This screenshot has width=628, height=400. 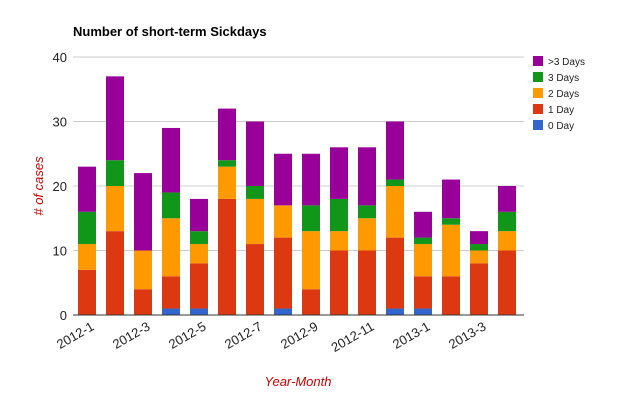 What do you see at coordinates (298, 381) in the screenshot?
I see `x-axis-title: Year-Month` at bounding box center [298, 381].